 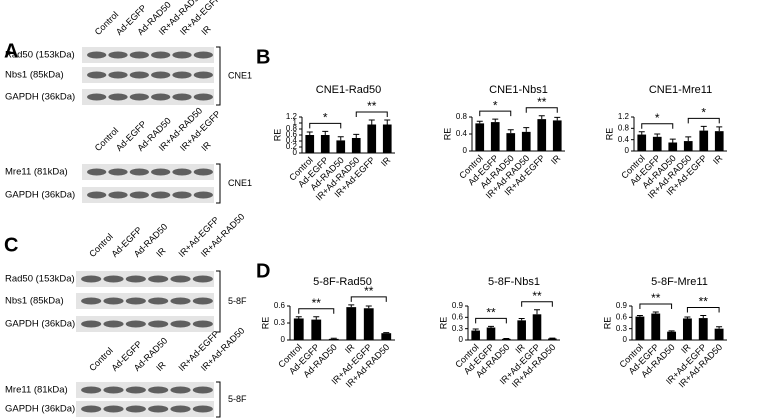 I want to click on cell-line-label: CNE1, so click(x=240, y=75).